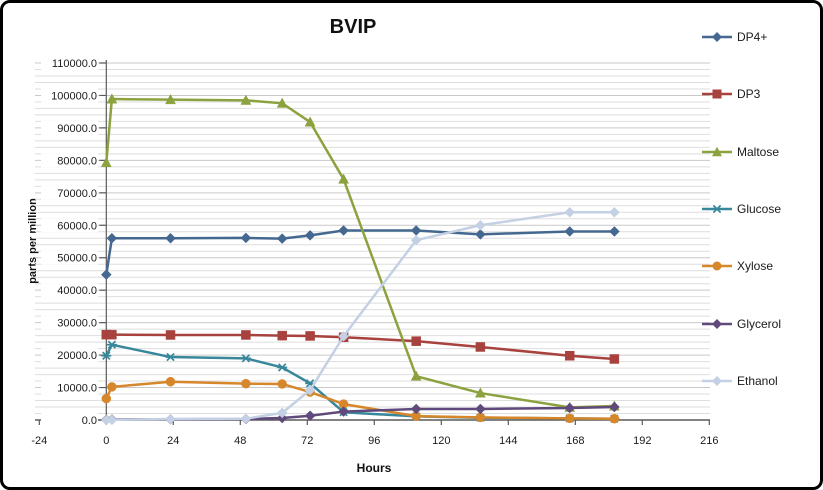 This screenshot has height=490, width=823. I want to click on legend-item-glycerol: Glycerol, so click(741, 324).